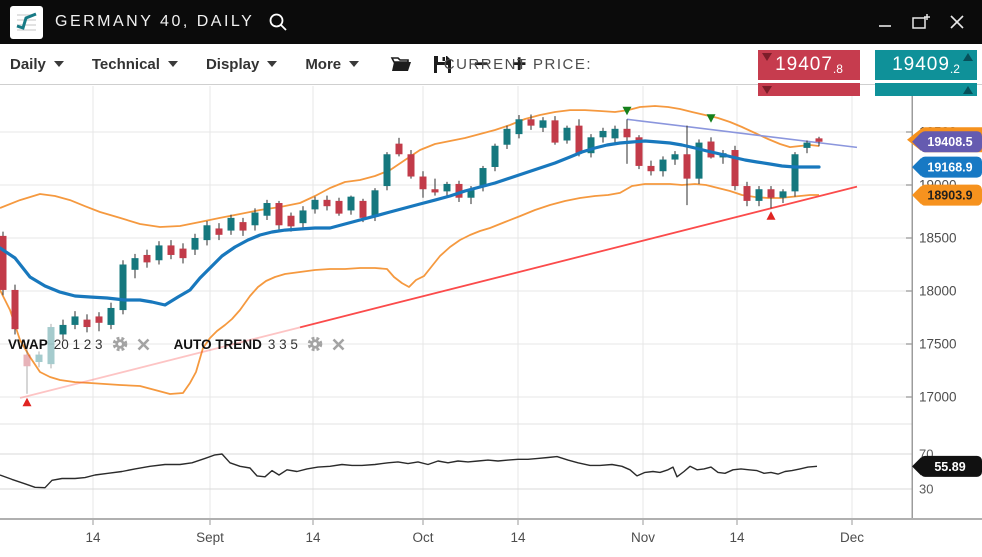 The width and height of the screenshot is (982, 557). What do you see at coordinates (921, 22) in the screenshot?
I see `popout-button` at bounding box center [921, 22].